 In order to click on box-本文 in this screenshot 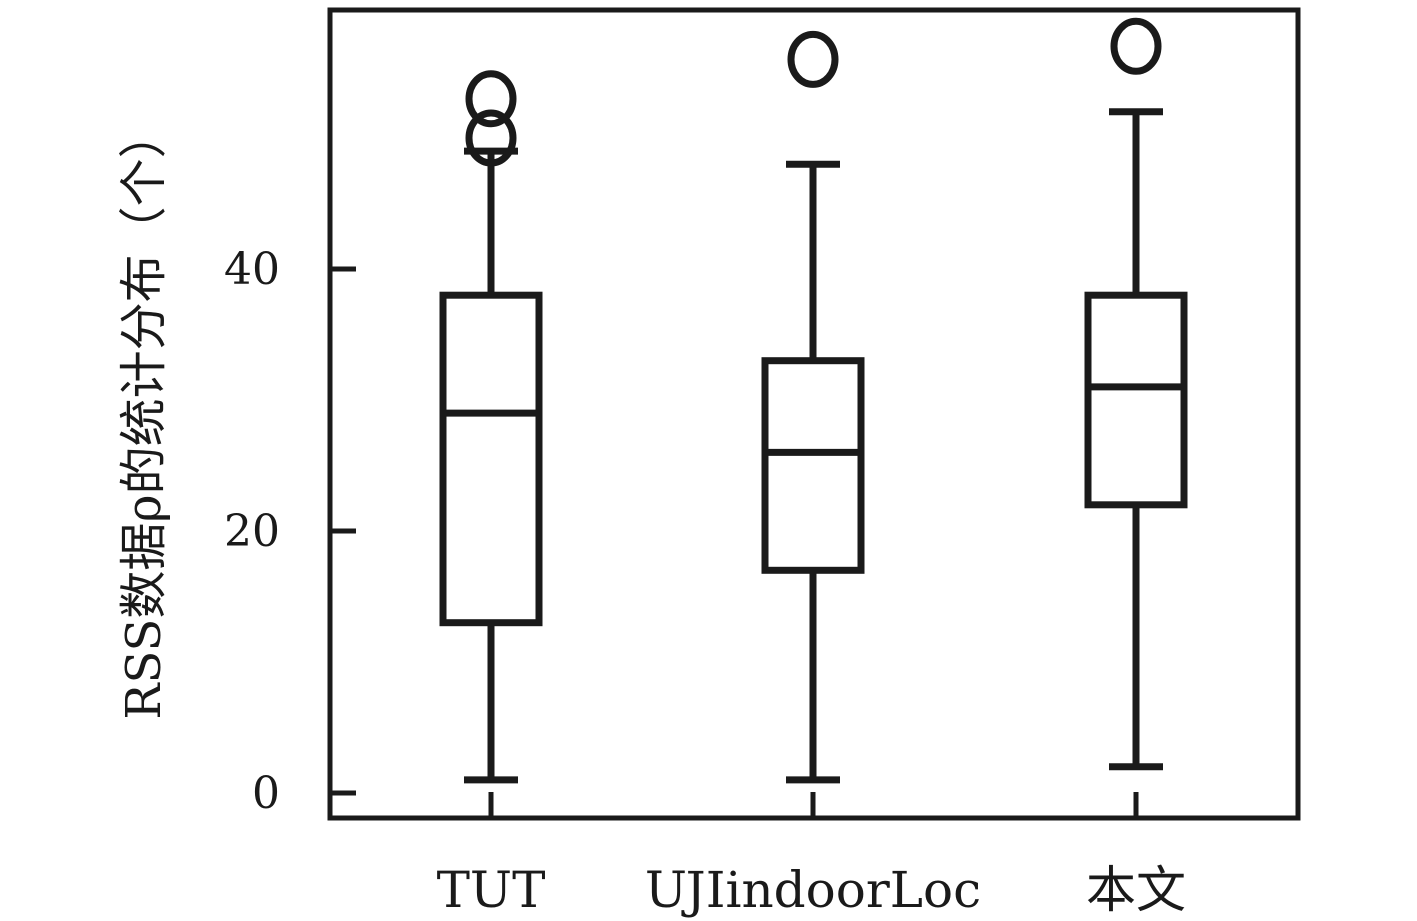, I will do `click(1136, 394)`.